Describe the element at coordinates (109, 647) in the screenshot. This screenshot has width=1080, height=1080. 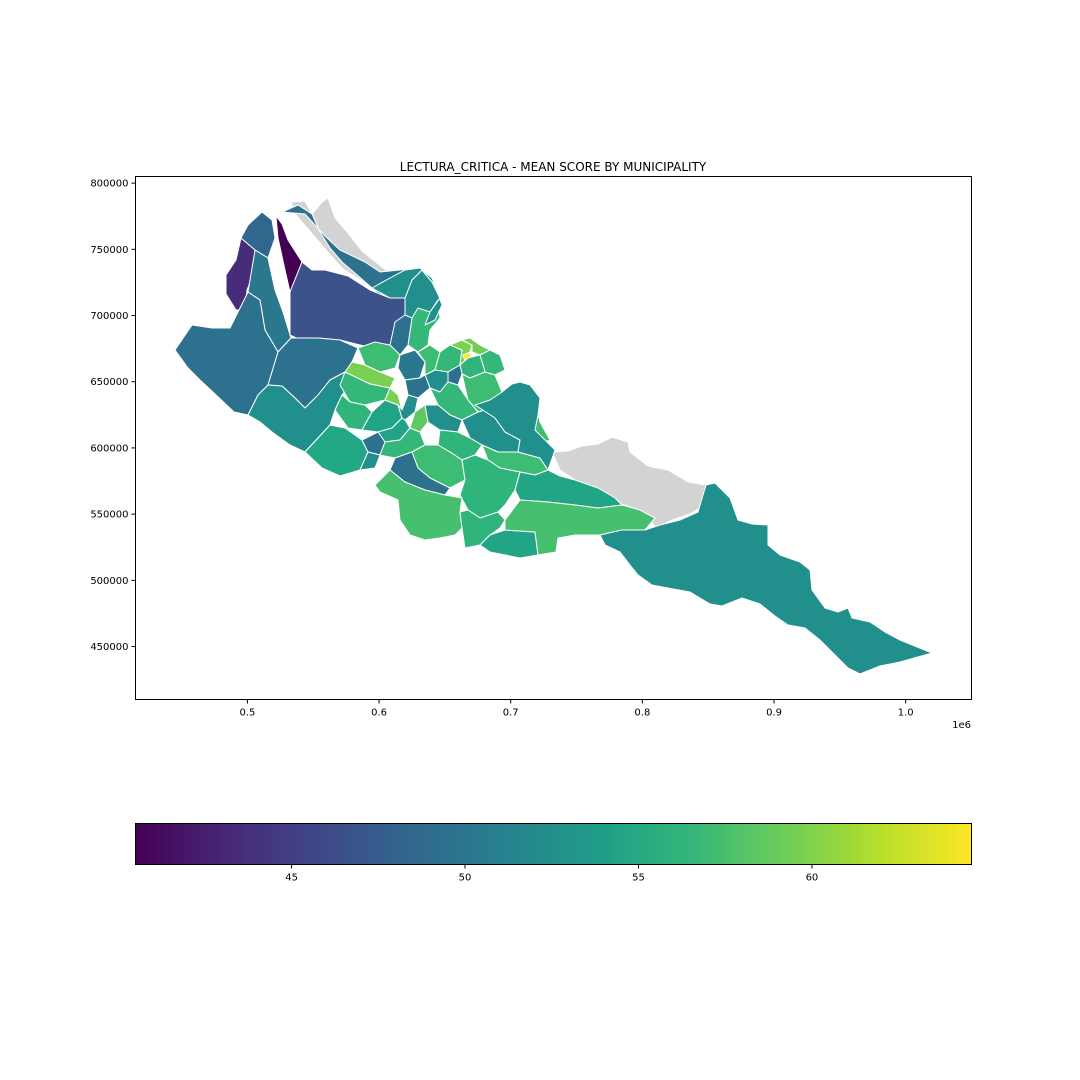
I see `y-tick-label: 450000` at that location.